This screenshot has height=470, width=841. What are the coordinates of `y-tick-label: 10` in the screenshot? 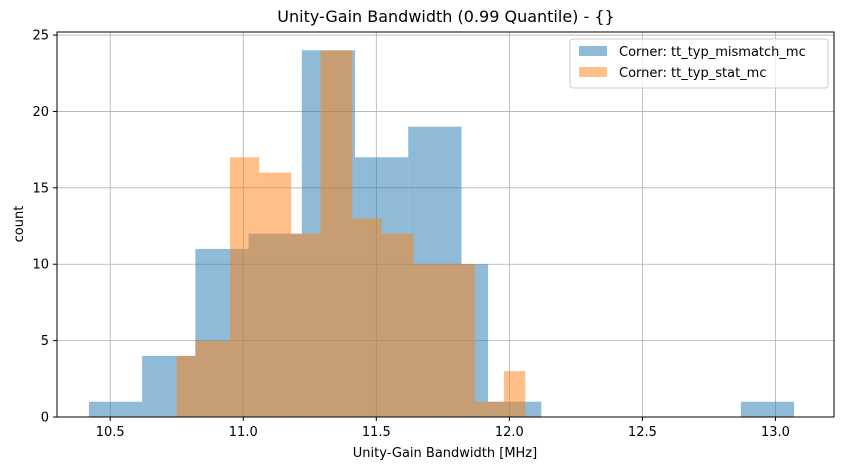 It's located at (40, 265).